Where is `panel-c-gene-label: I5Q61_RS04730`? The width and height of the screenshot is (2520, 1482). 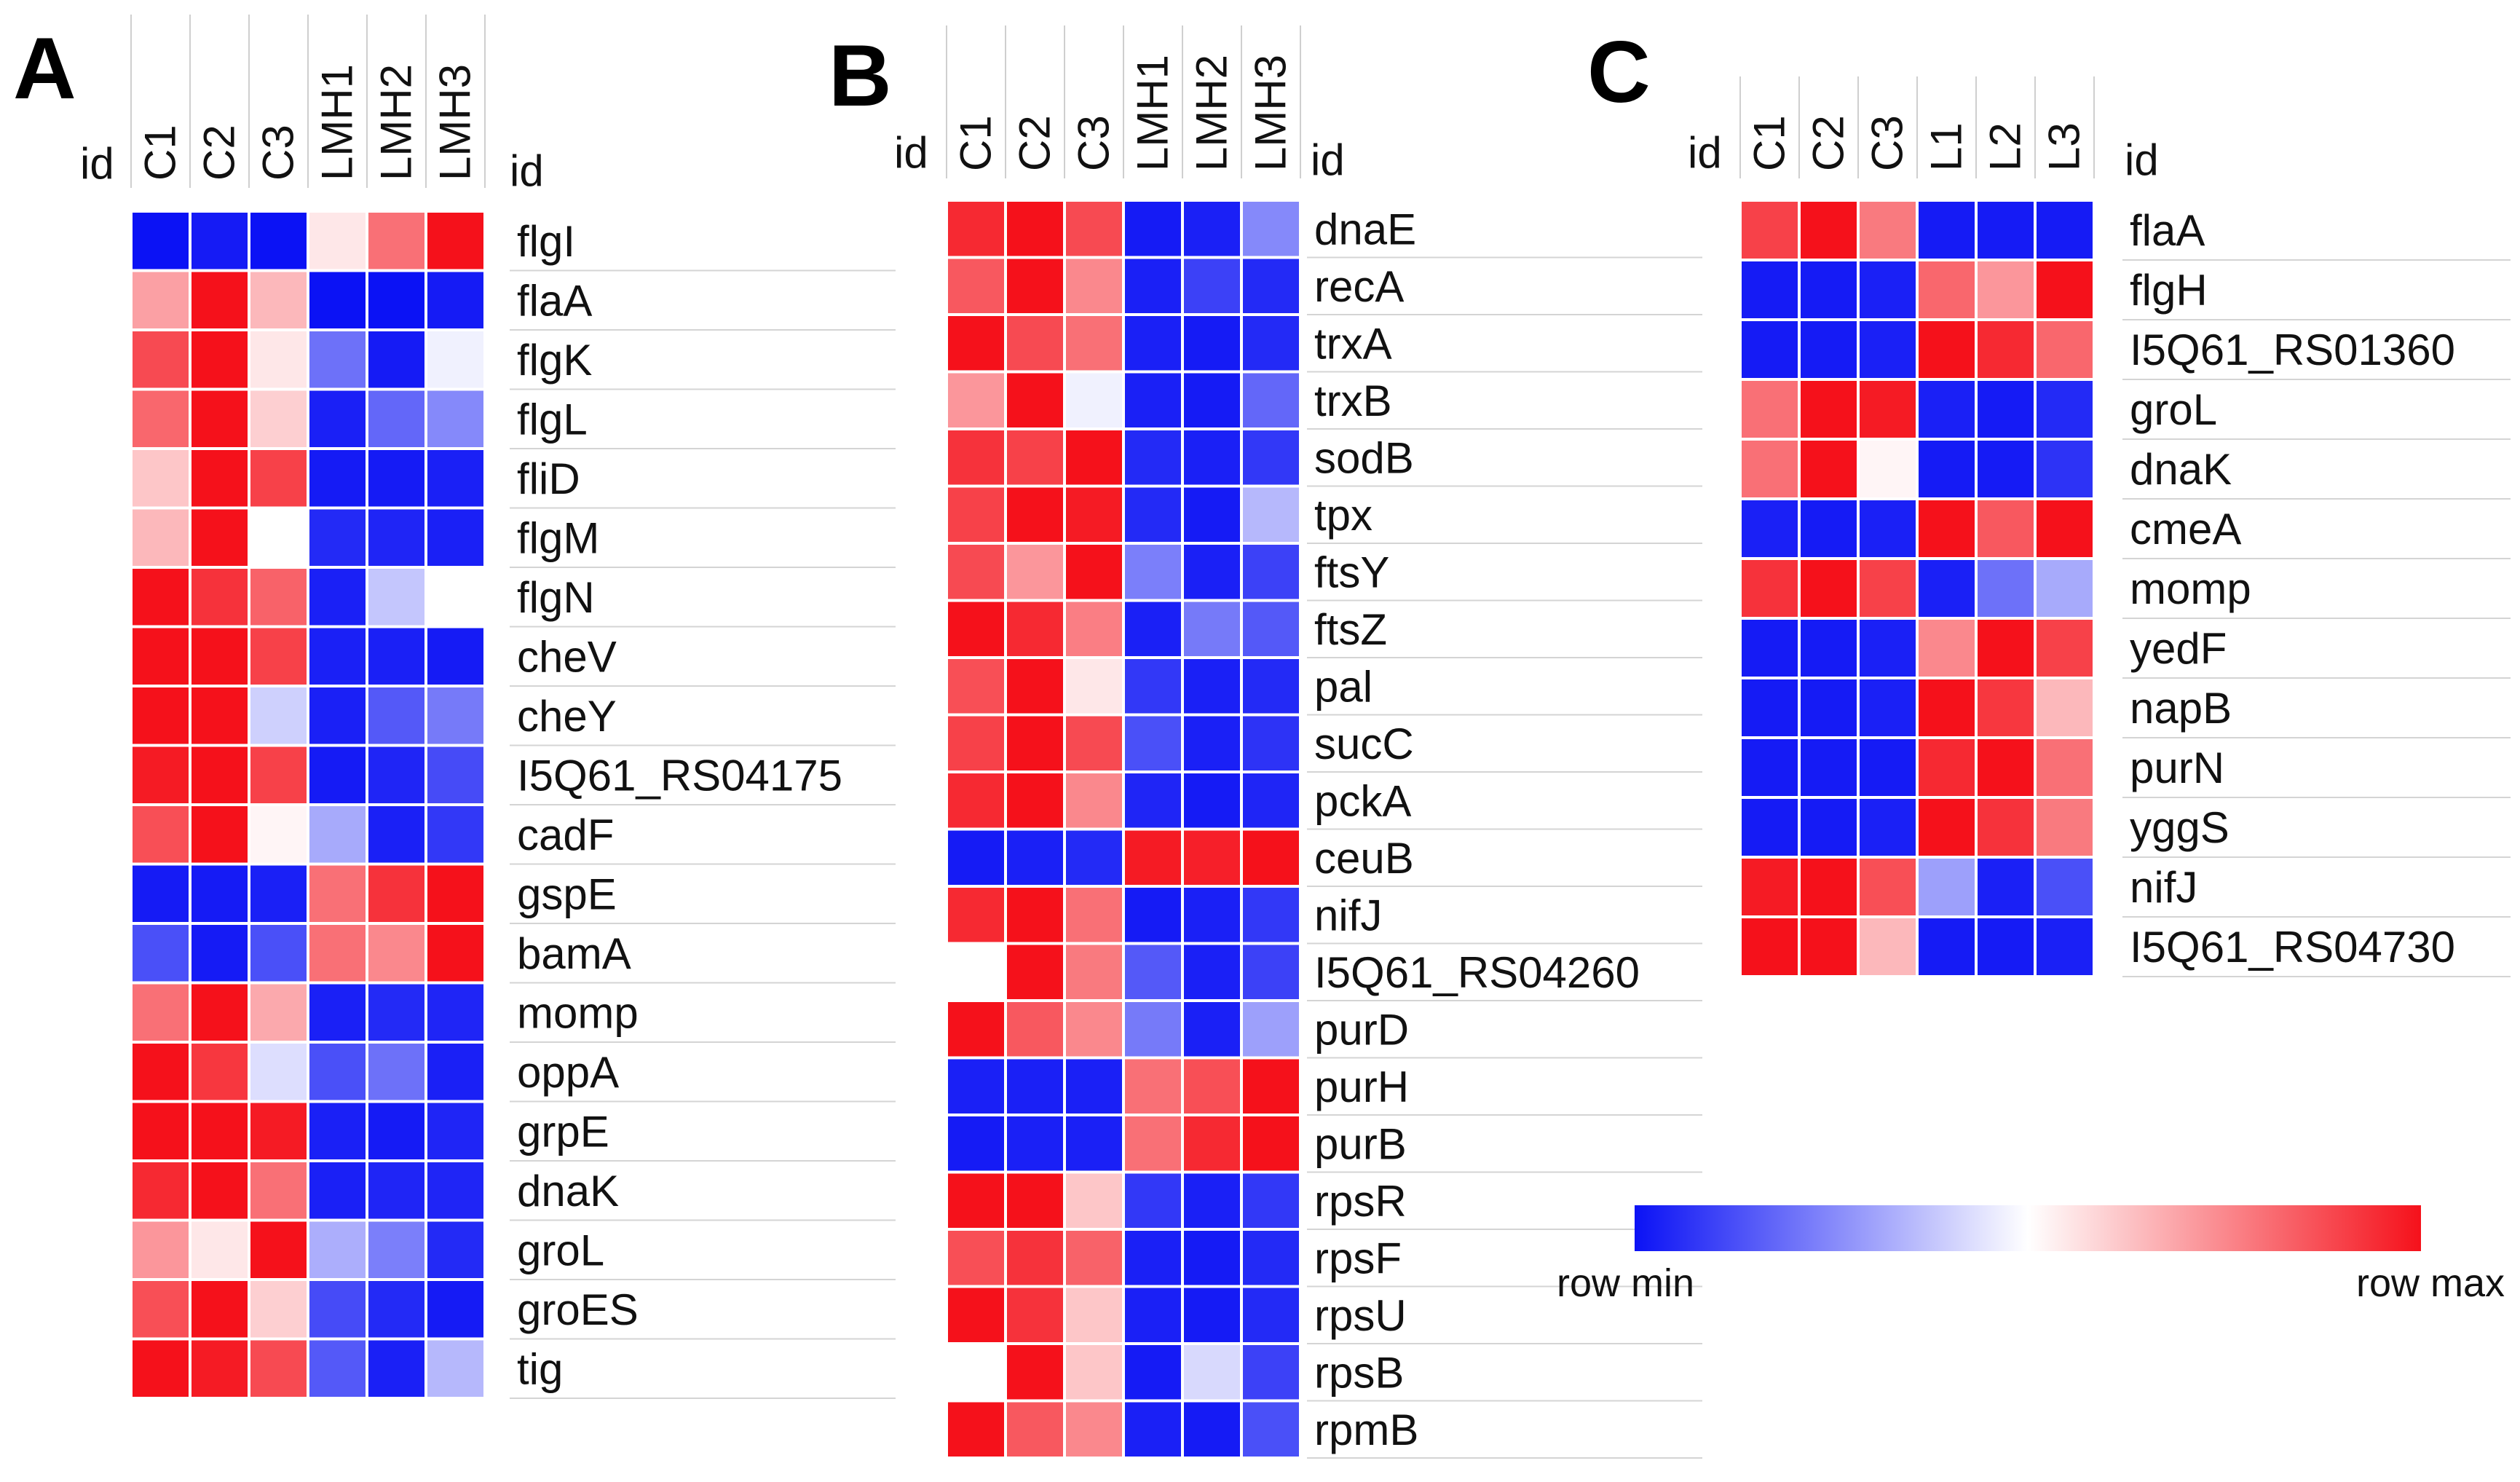 panel-c-gene-label: I5Q61_RS04730 is located at coordinates (2292, 947).